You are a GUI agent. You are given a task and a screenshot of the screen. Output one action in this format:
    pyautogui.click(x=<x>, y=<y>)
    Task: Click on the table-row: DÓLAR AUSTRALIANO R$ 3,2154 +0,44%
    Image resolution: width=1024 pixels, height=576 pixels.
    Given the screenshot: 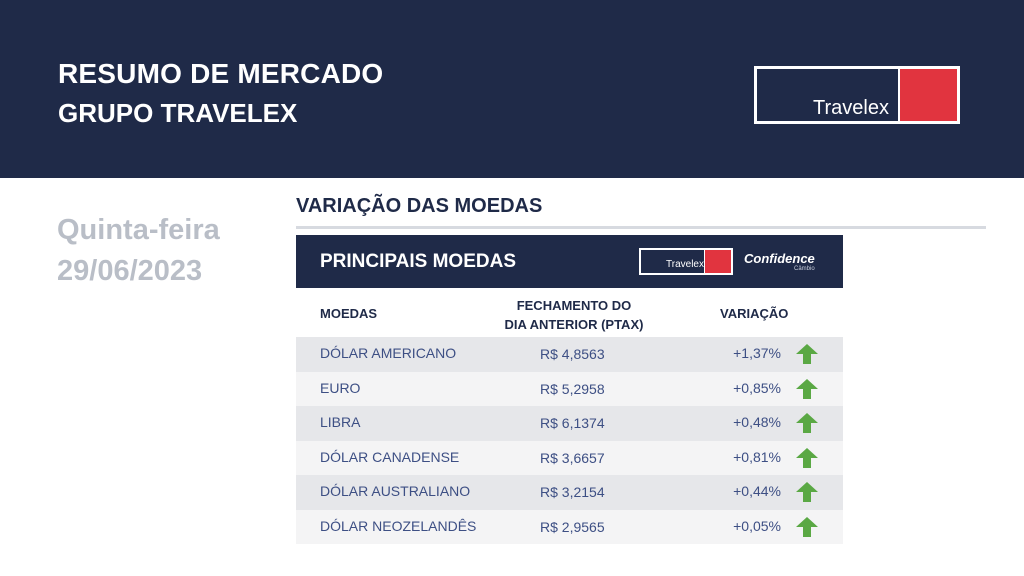 What is the action you would take?
    pyautogui.click(x=569, y=492)
    